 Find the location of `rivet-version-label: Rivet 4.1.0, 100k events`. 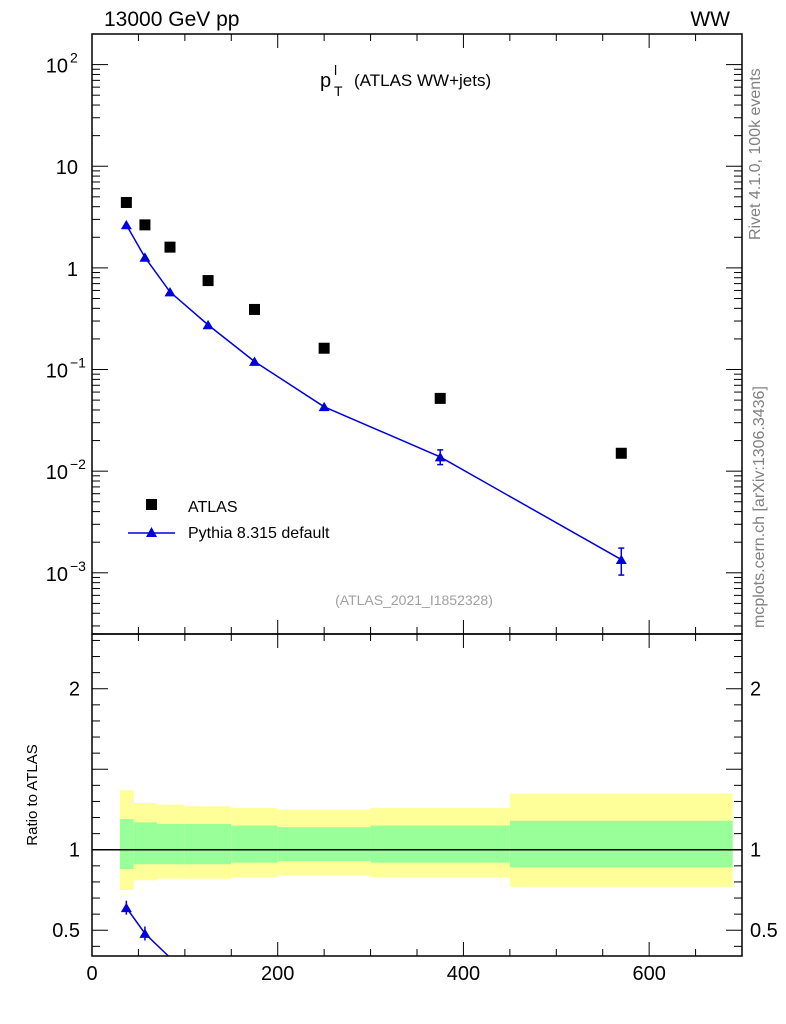

rivet-version-label: Rivet 4.1.0, 100k events is located at coordinates (755, 154).